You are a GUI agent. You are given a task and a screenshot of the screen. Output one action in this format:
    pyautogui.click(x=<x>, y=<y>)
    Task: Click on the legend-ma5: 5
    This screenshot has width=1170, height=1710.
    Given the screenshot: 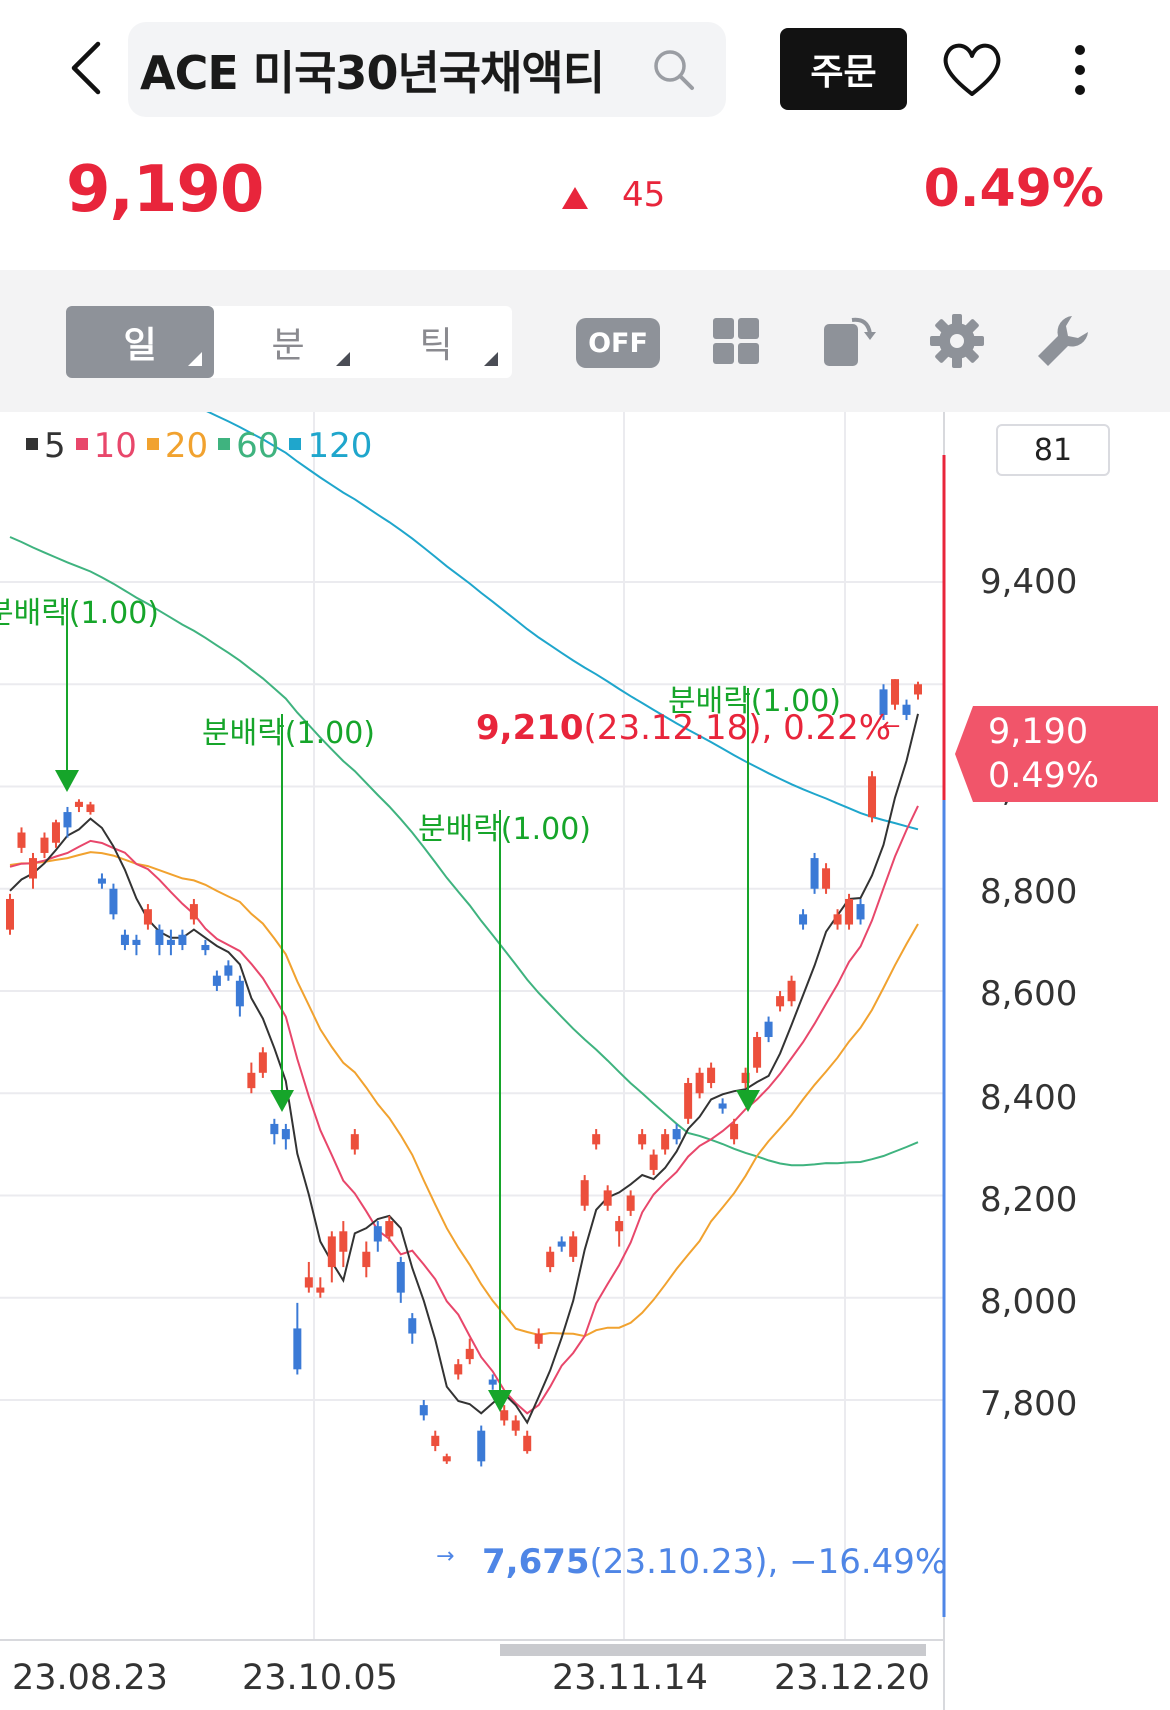 What is the action you would take?
    pyautogui.click(x=46, y=446)
    